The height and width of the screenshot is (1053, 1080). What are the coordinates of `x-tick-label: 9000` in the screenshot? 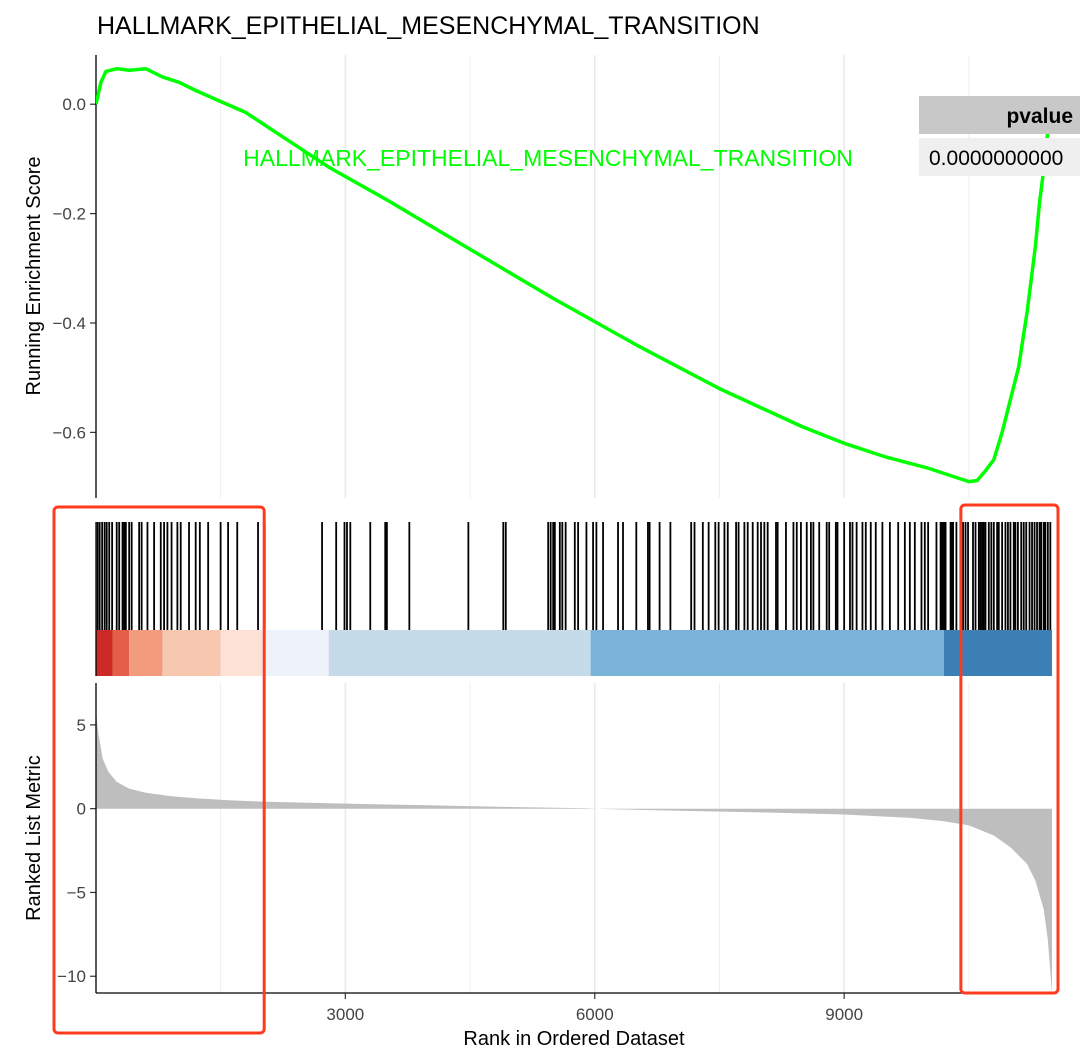 It's located at (844, 1014).